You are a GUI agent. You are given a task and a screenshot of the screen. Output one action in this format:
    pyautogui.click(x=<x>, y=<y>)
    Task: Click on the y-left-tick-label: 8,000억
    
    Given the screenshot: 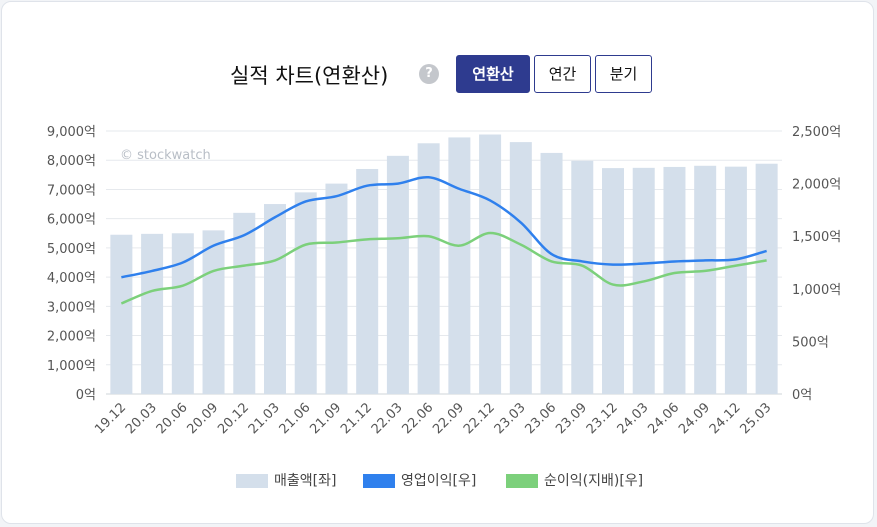 What is the action you would take?
    pyautogui.click(x=71, y=161)
    